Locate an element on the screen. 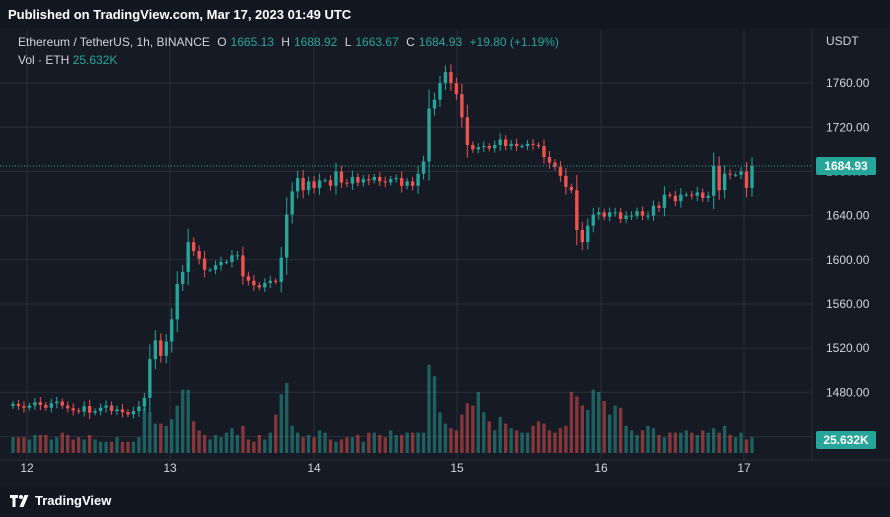 Image resolution: width=890 pixels, height=517 pixels. currency-label: USDT is located at coordinates (842, 41).